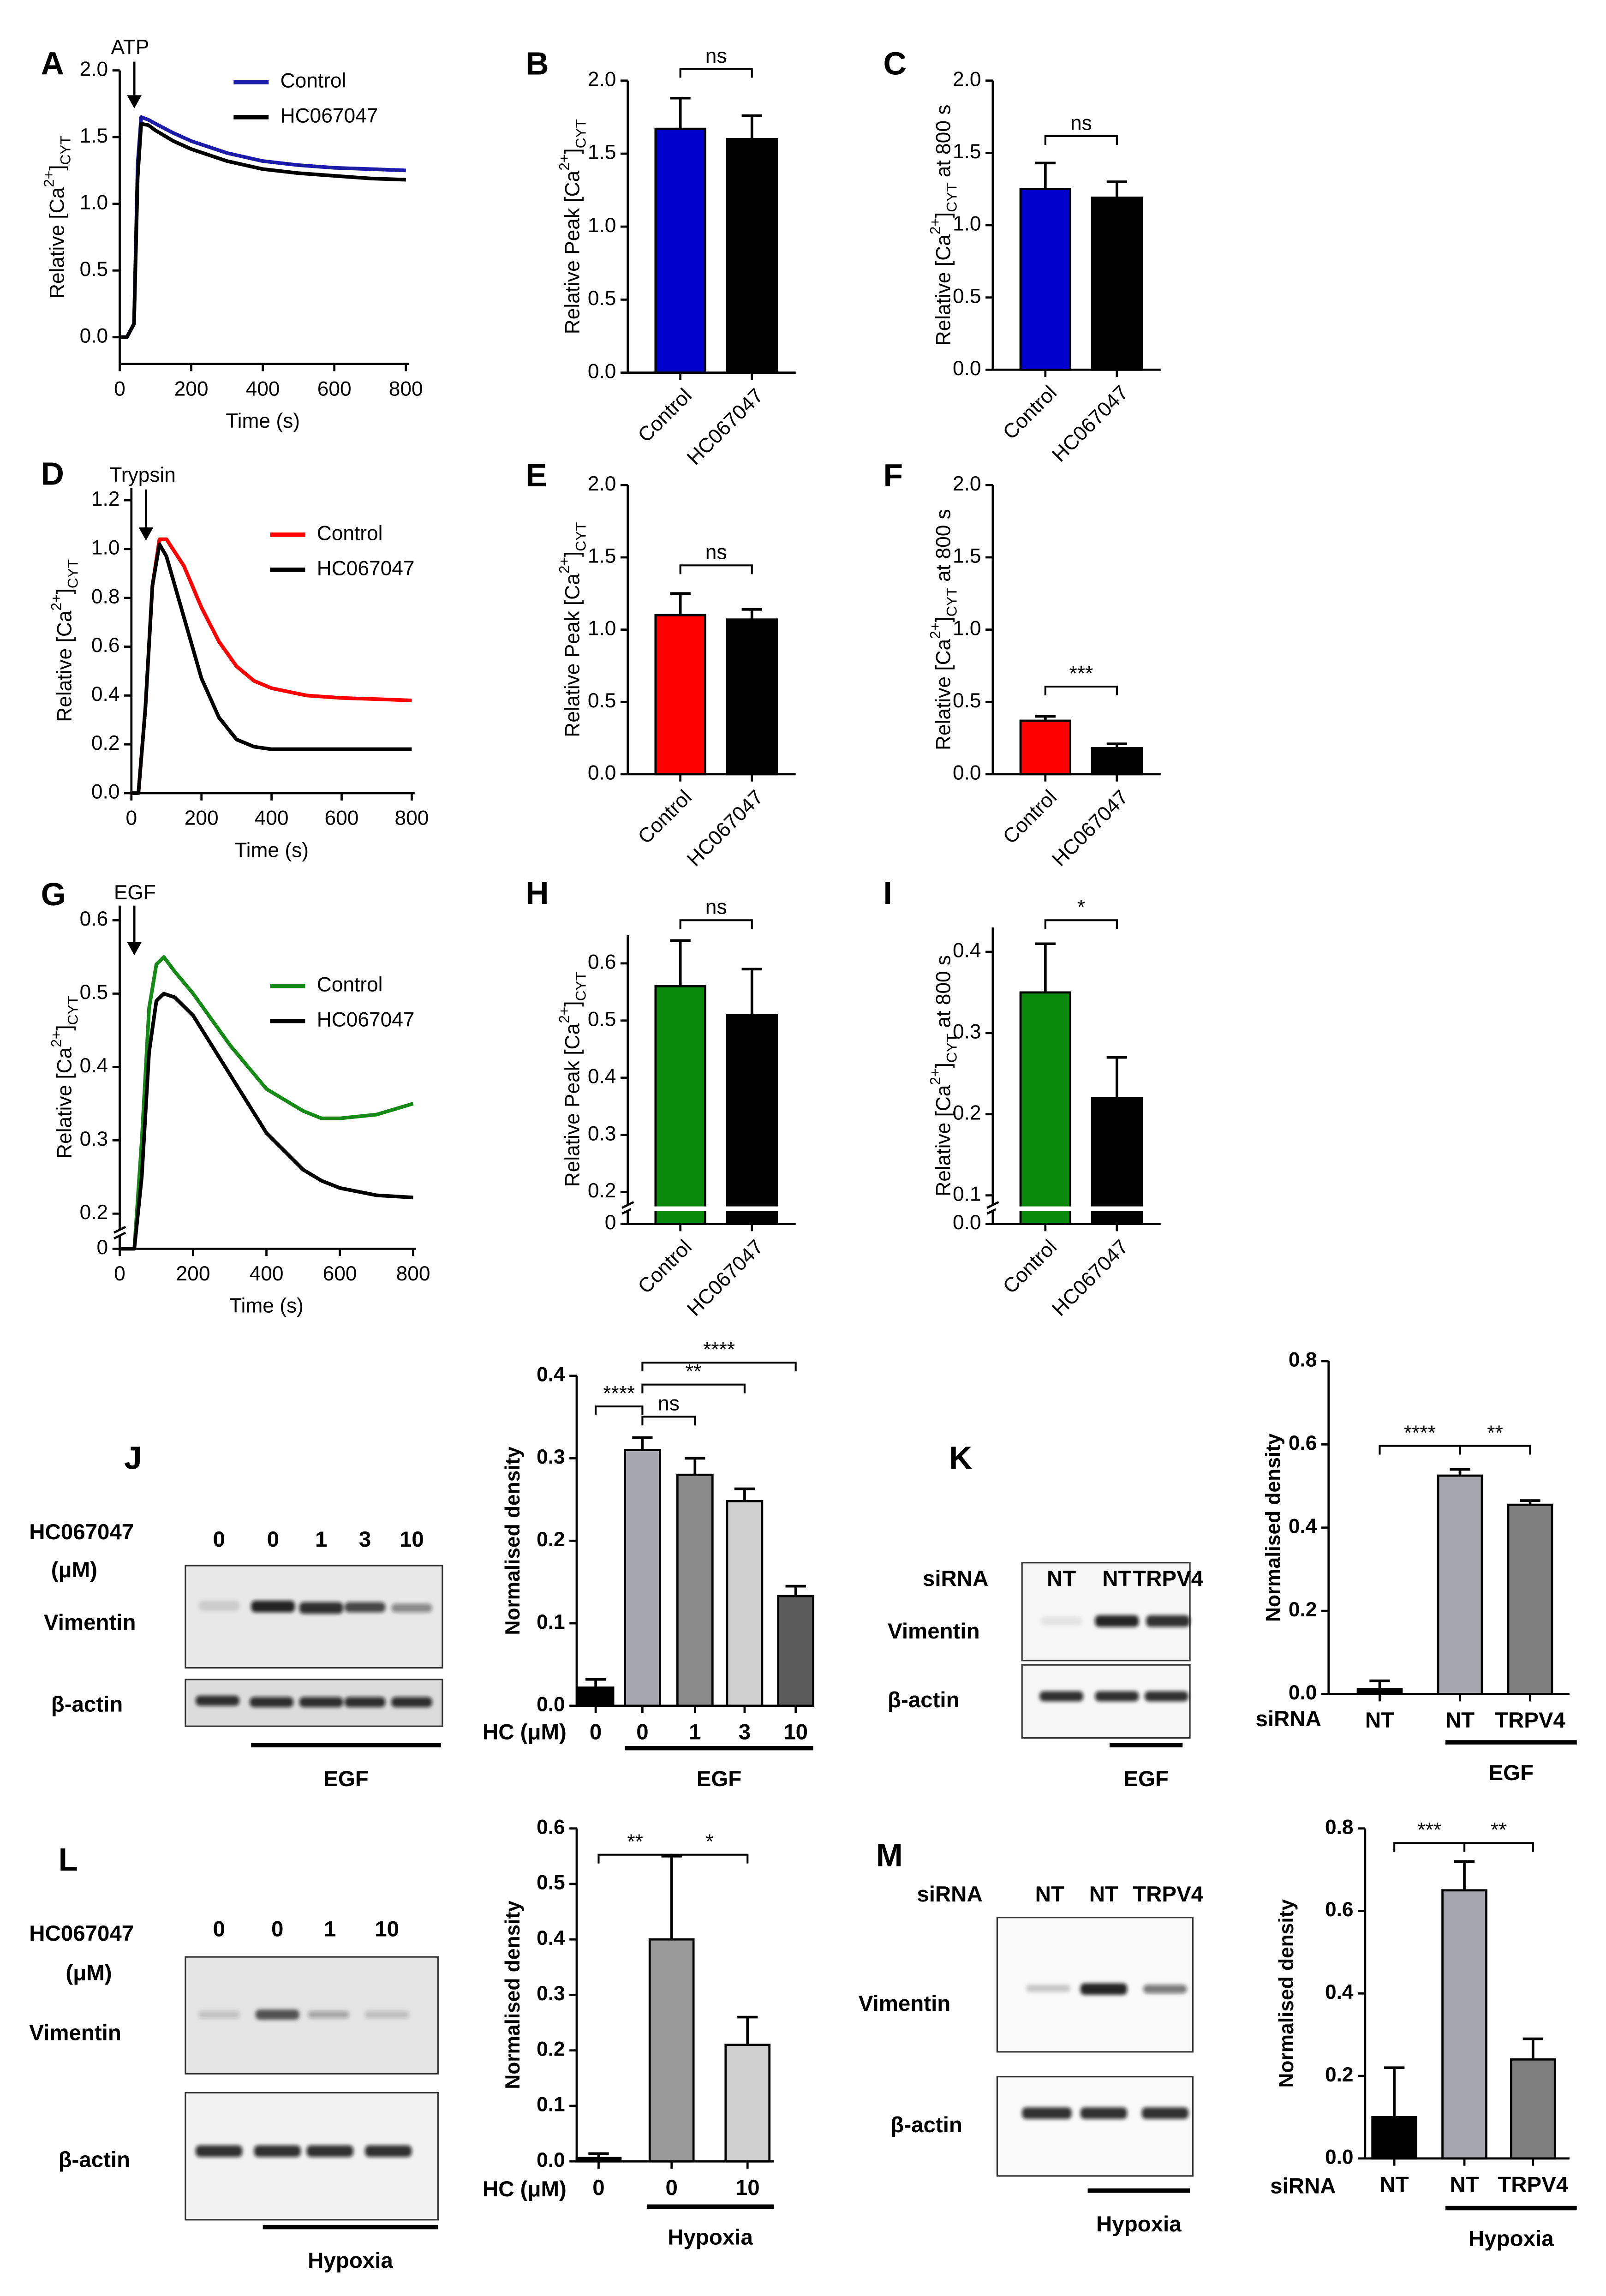 The image size is (1606, 2296). What do you see at coordinates (340, 1273) in the screenshot?
I see `x-tick-label: 600` at bounding box center [340, 1273].